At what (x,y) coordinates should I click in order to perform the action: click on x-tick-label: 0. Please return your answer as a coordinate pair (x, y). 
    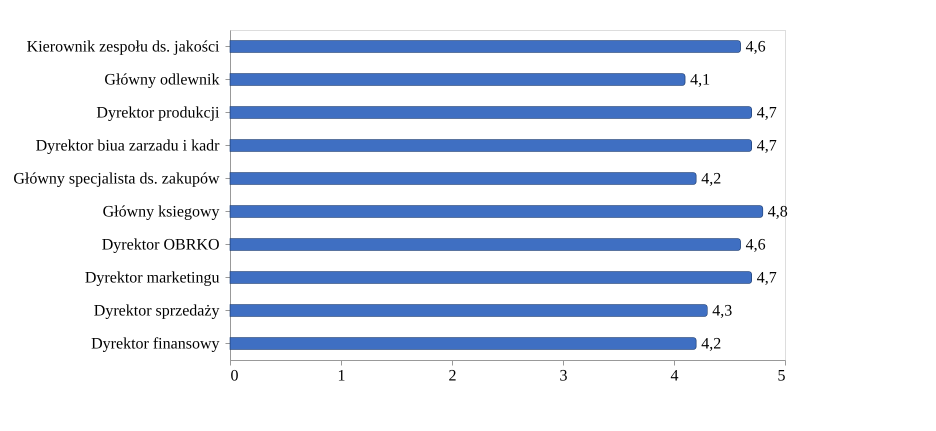
    Looking at the image, I should click on (234, 376).